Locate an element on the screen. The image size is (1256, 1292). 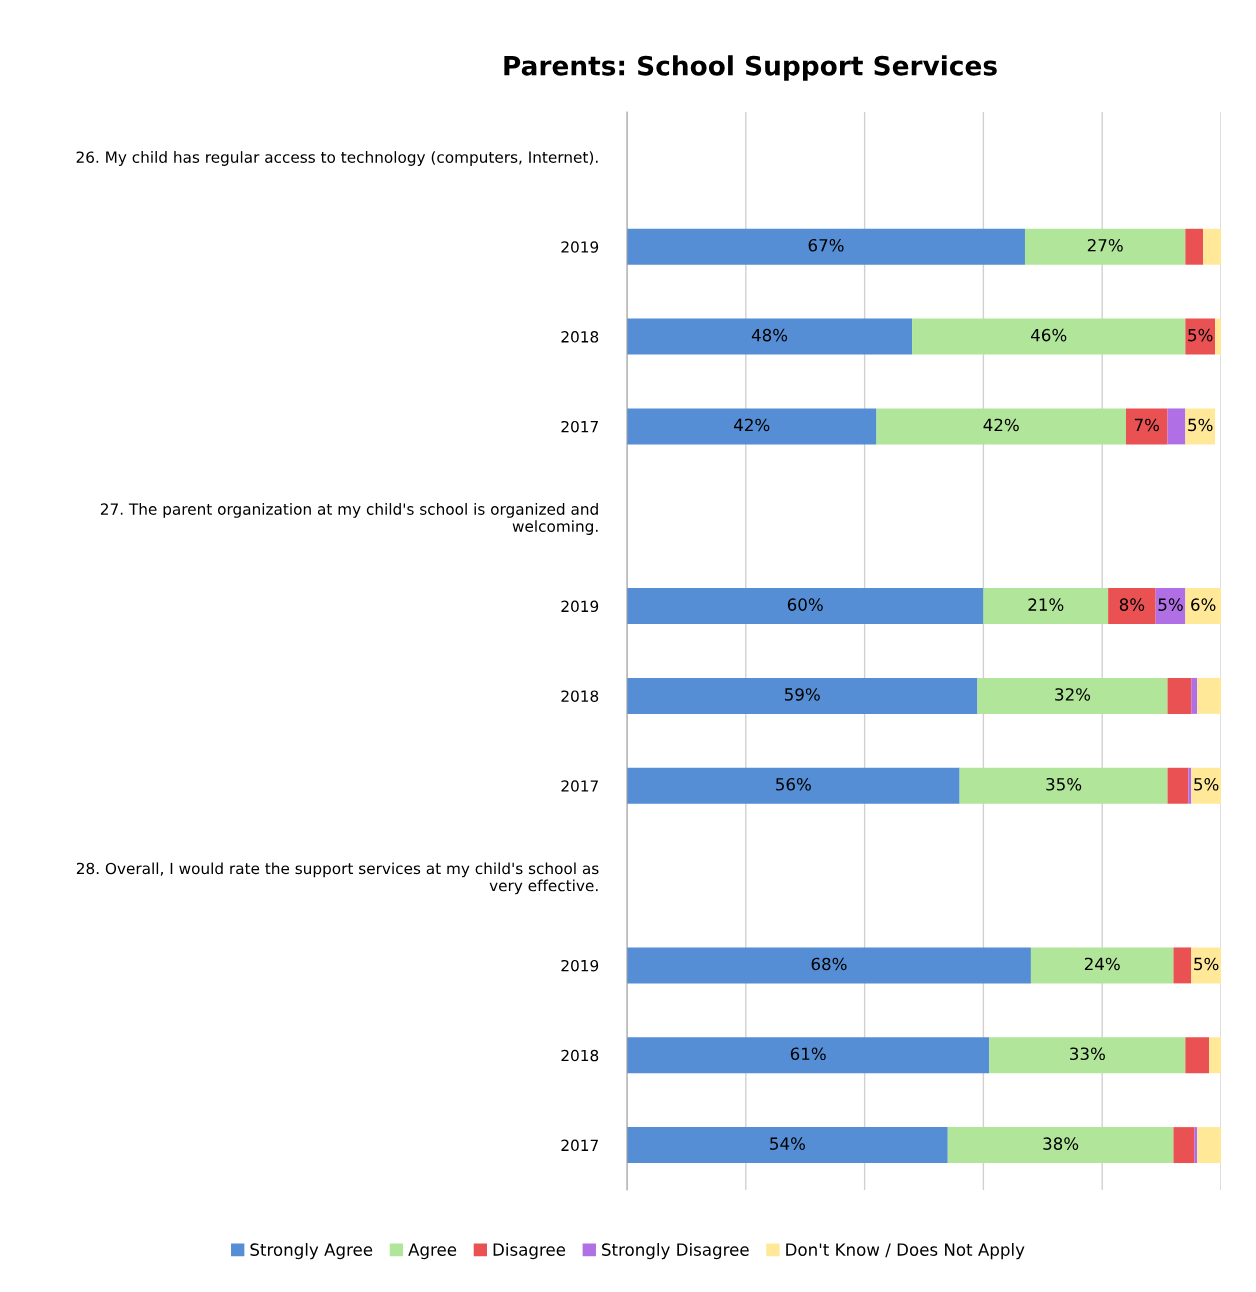
legend-label: Strongly Agree is located at coordinates (311, 1251).